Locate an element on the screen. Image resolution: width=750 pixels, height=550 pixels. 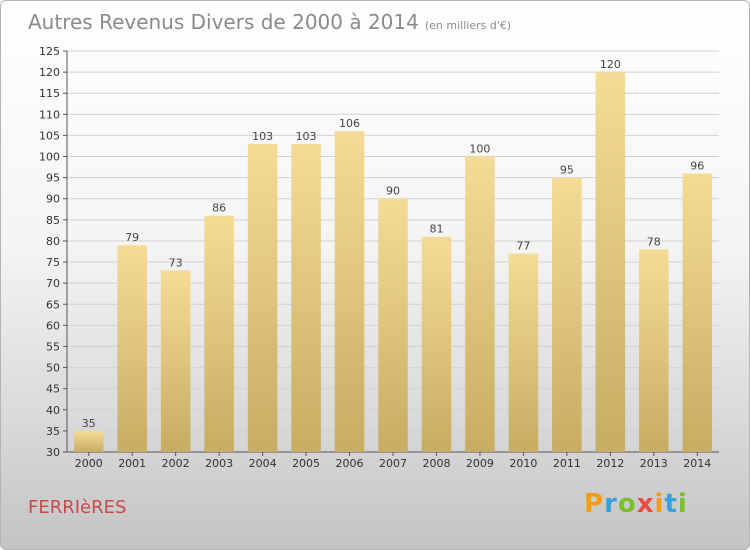
bar-value-label: 106 is located at coordinates (349, 123).